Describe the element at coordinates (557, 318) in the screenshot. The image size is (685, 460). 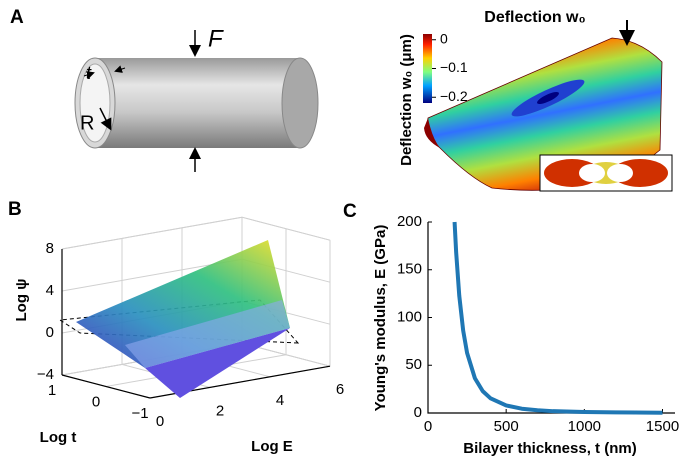
I see `data-line` at that location.